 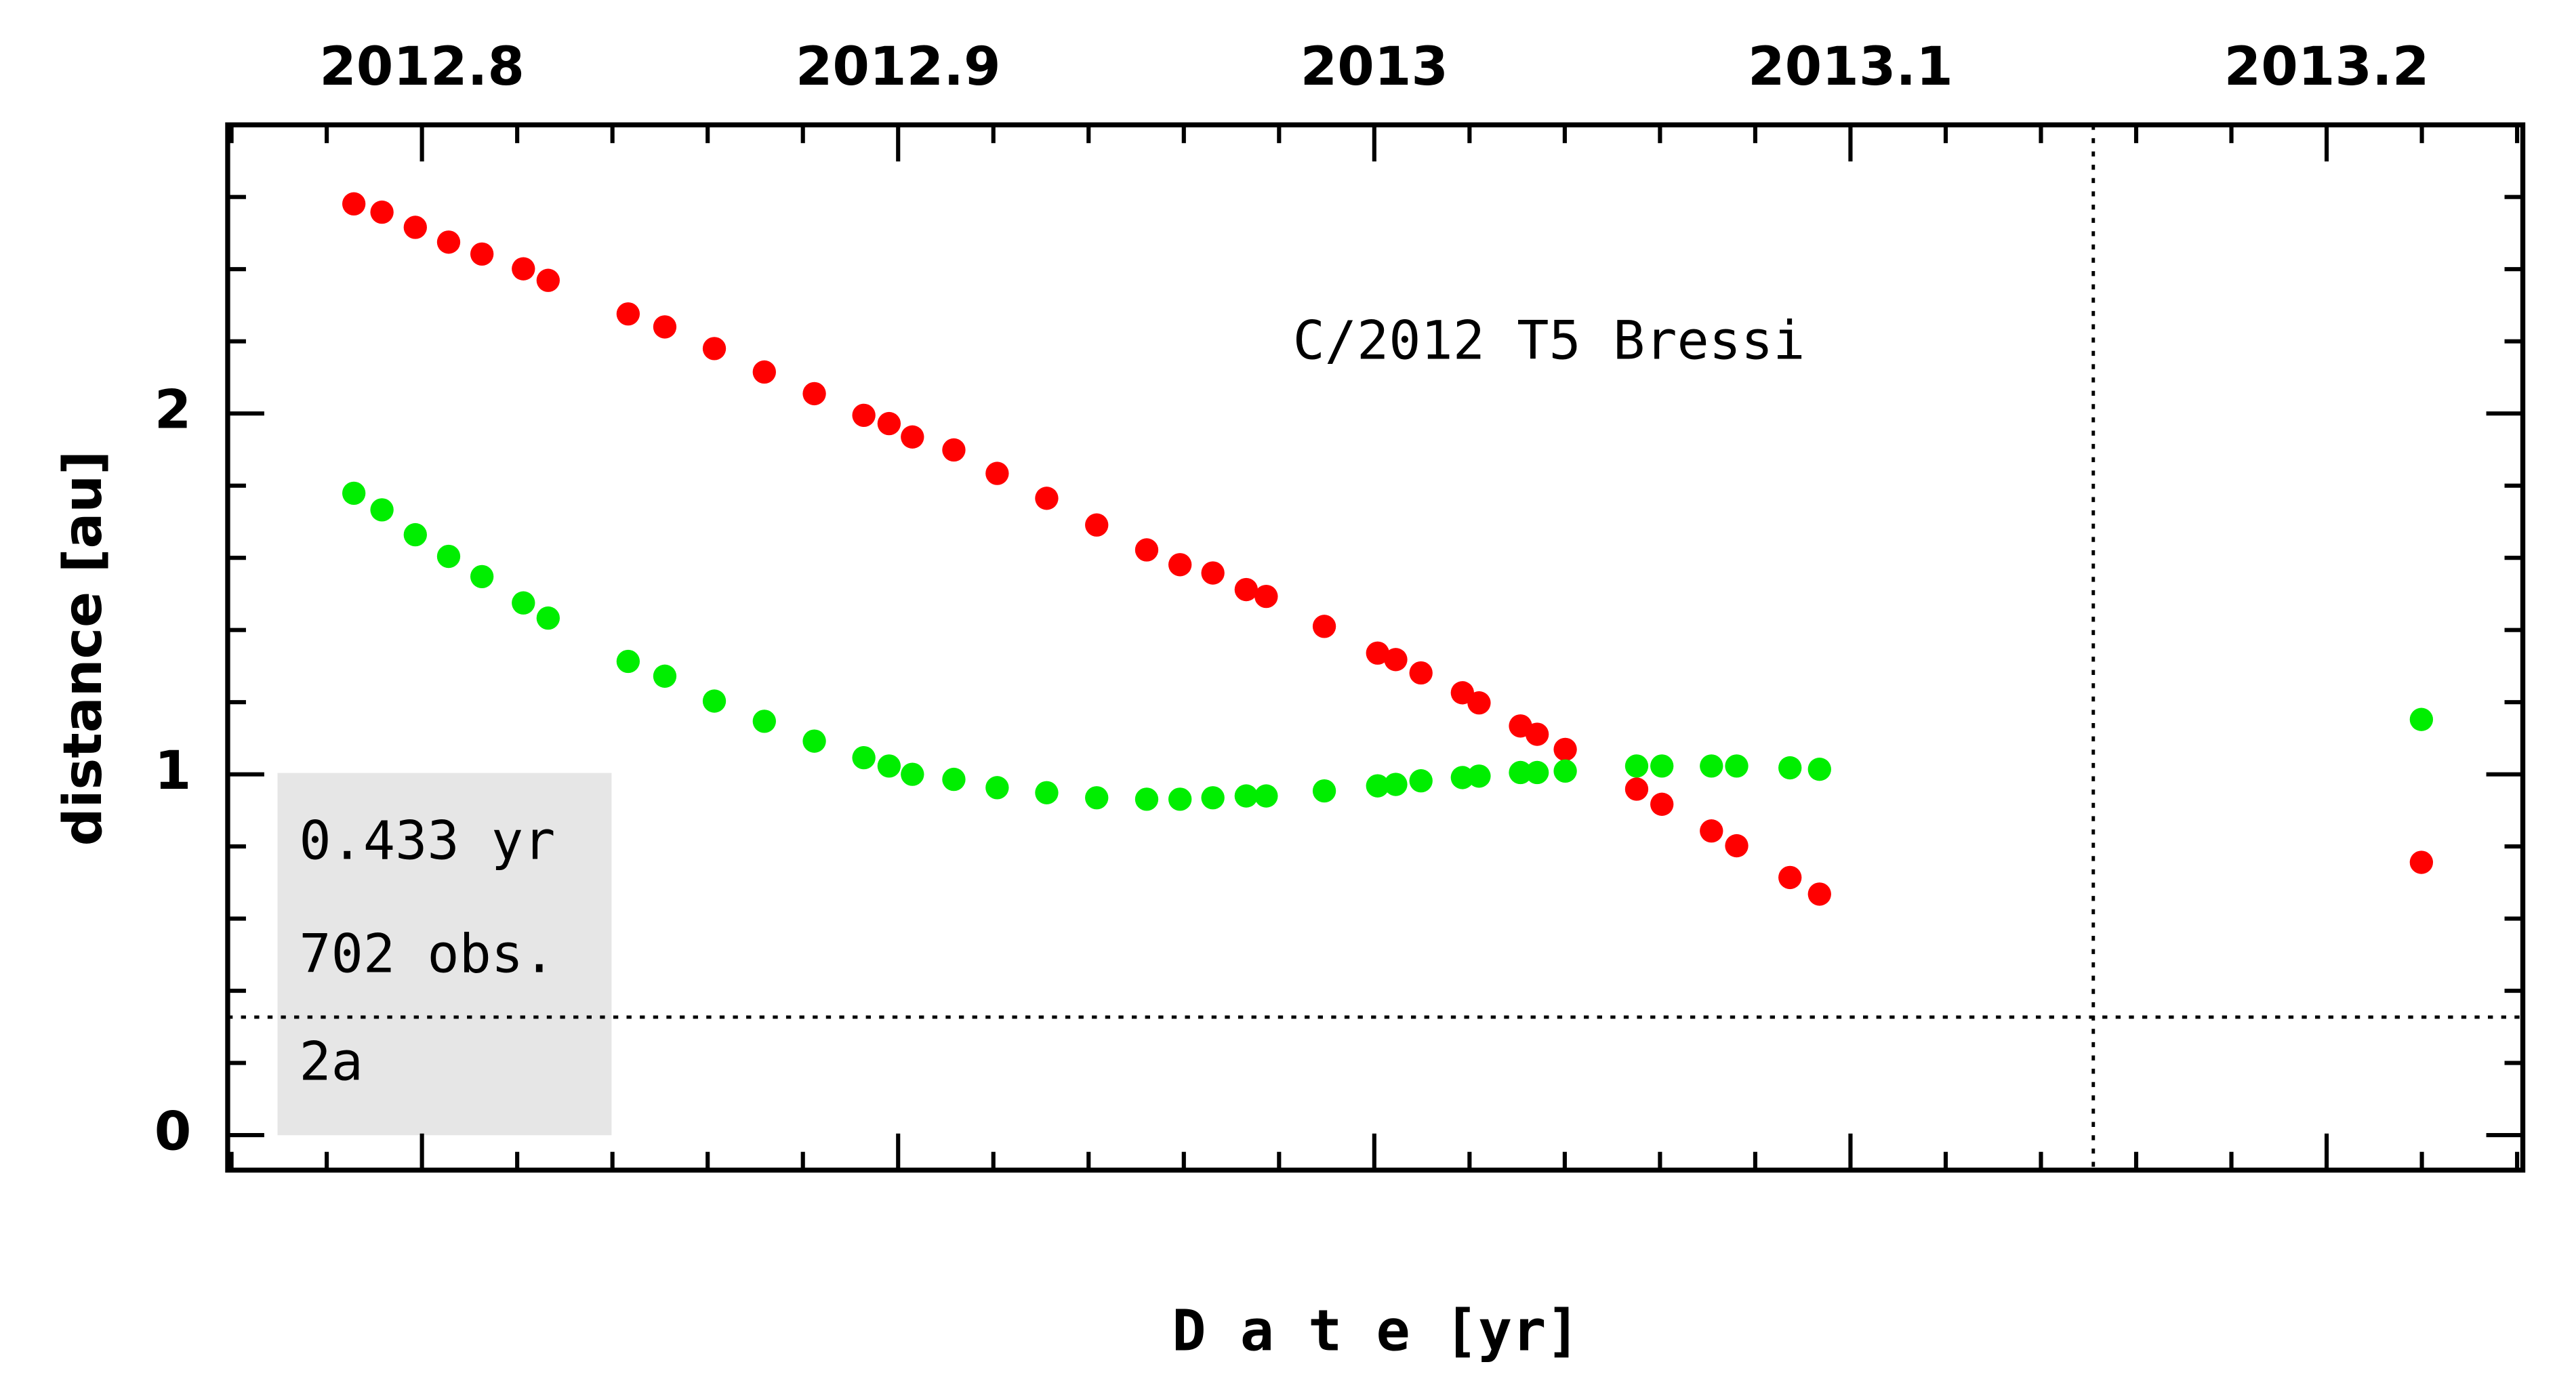 I want to click on y-tick-label: 1, so click(x=174, y=771).